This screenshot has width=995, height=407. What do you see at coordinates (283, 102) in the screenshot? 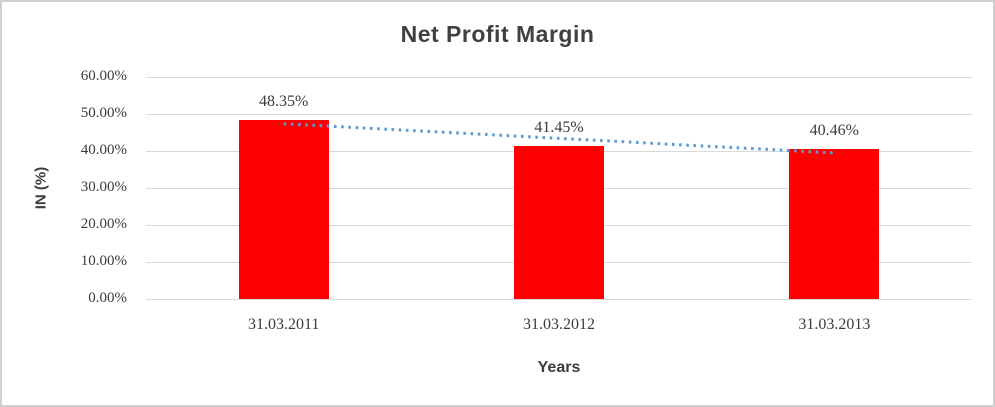
I see `data-label: 48.35%` at bounding box center [283, 102].